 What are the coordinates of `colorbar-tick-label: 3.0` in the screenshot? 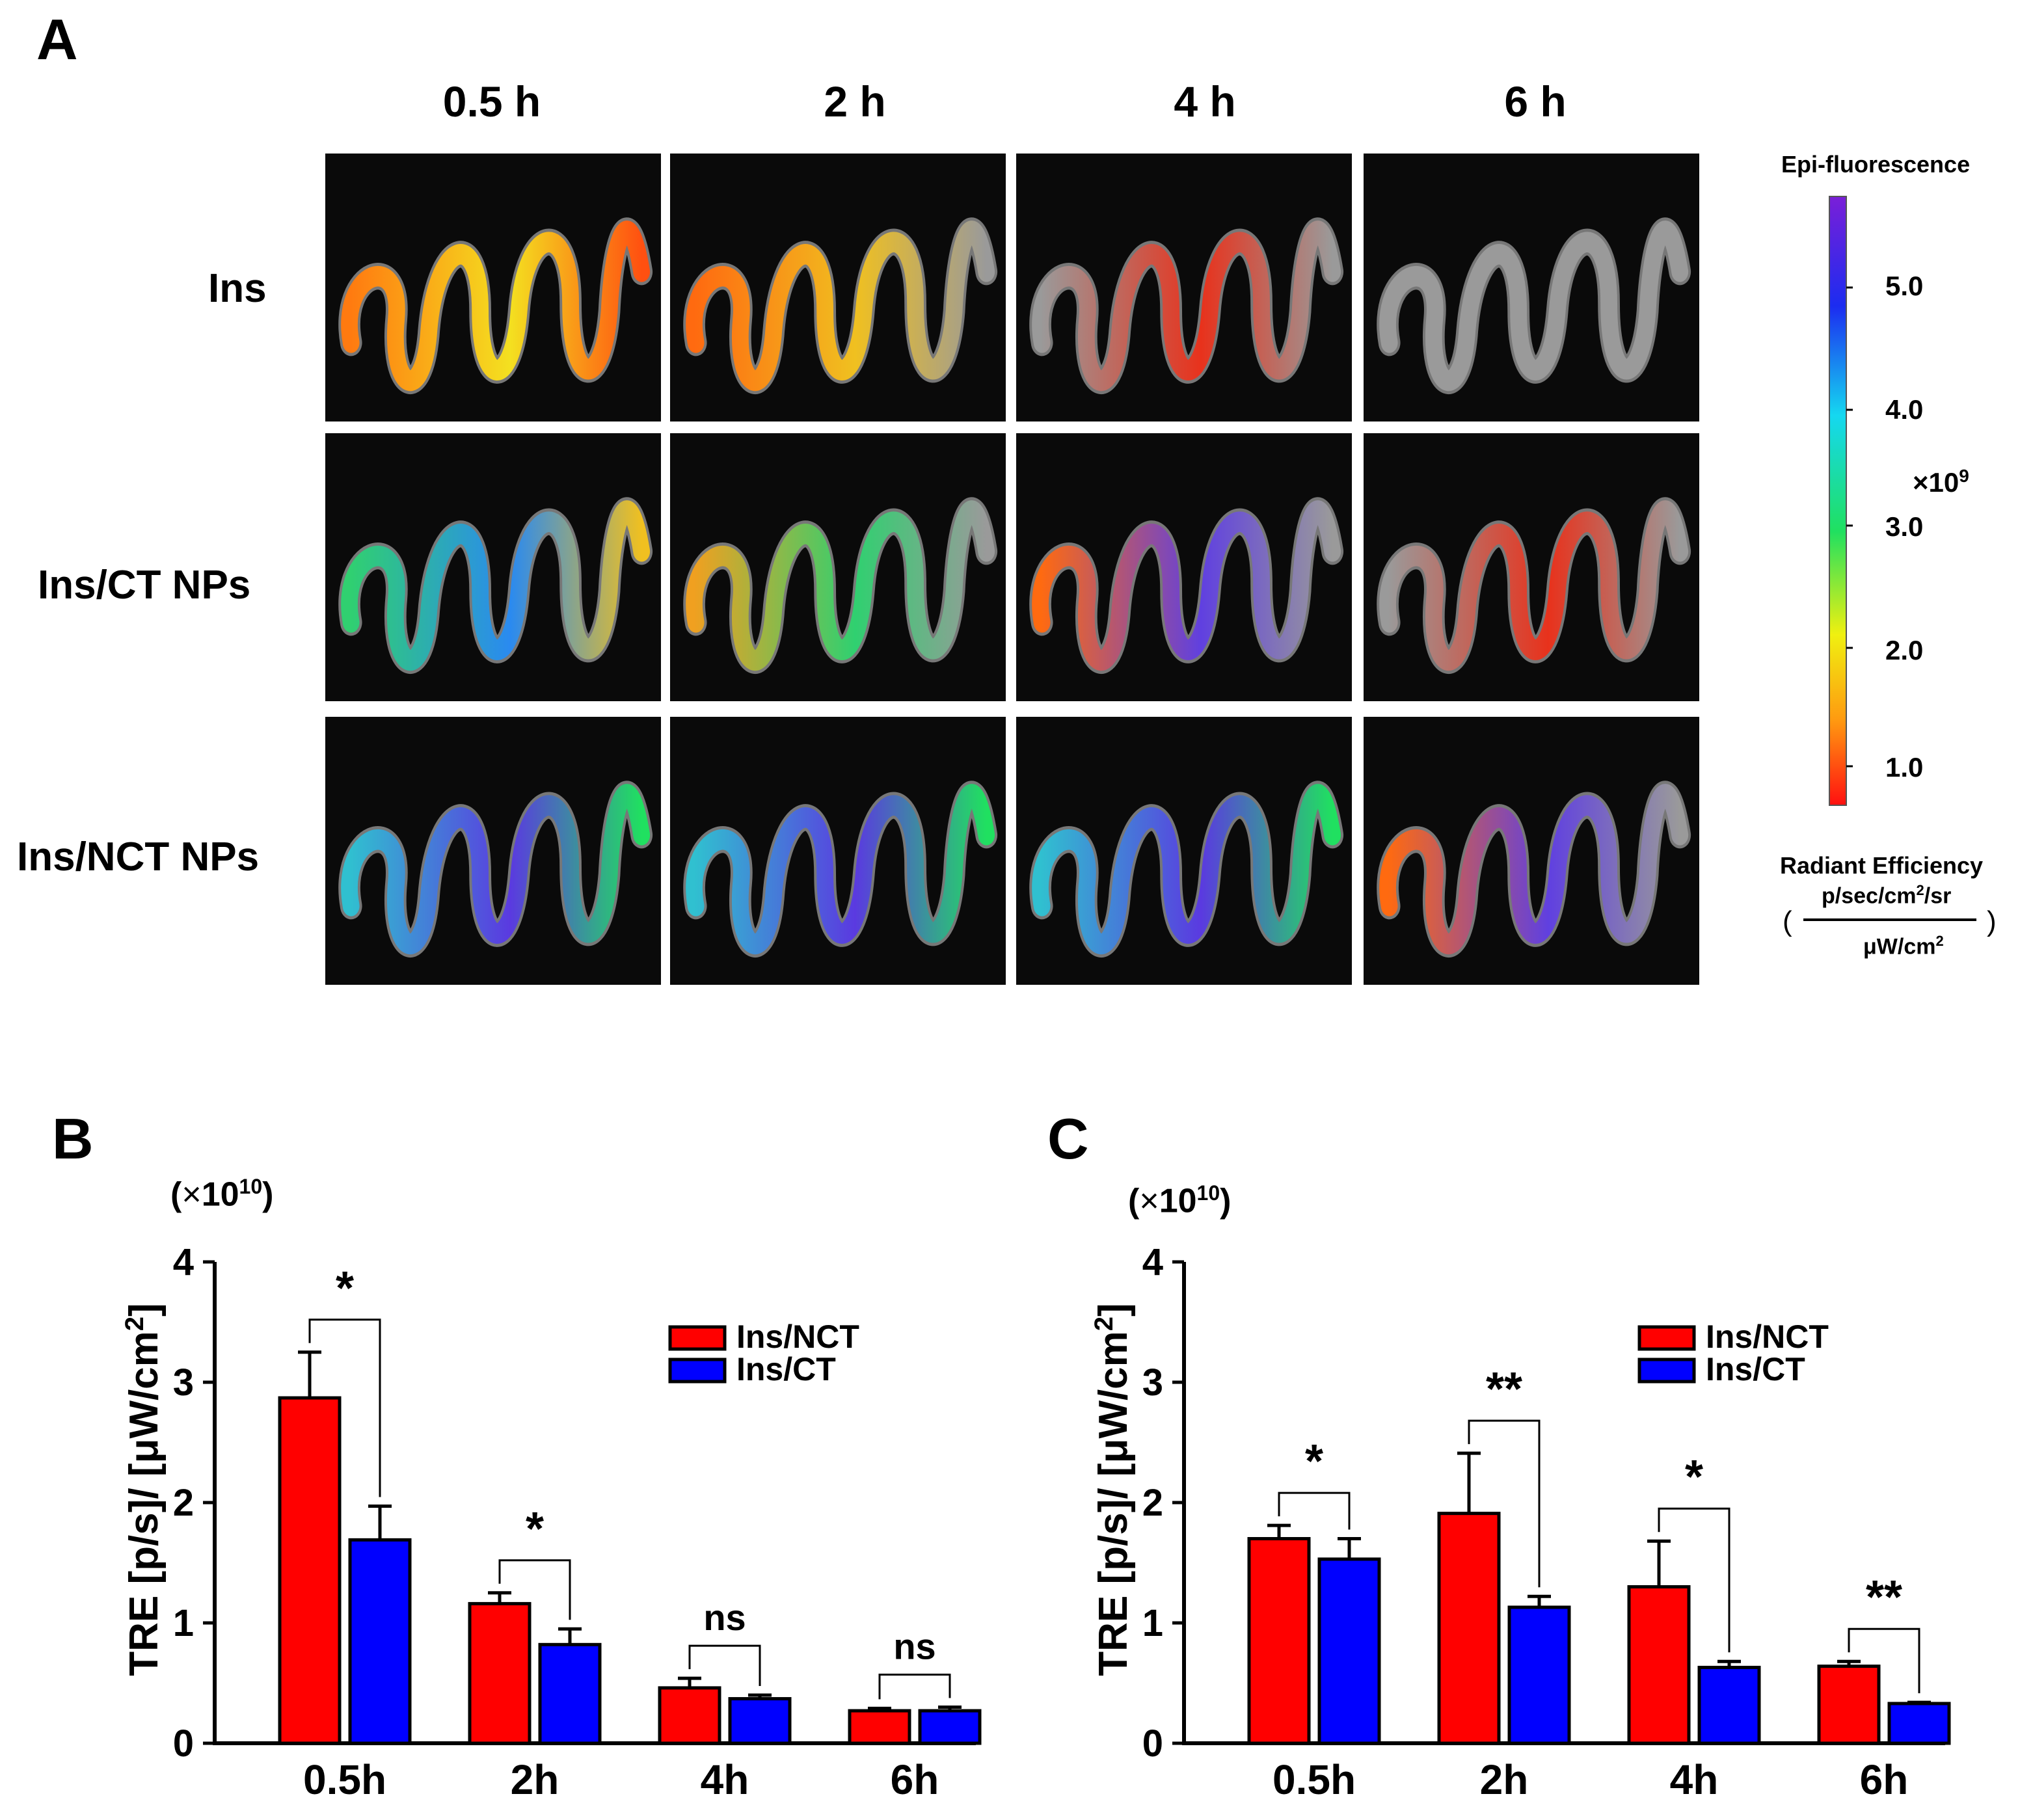 It's located at (1905, 526).